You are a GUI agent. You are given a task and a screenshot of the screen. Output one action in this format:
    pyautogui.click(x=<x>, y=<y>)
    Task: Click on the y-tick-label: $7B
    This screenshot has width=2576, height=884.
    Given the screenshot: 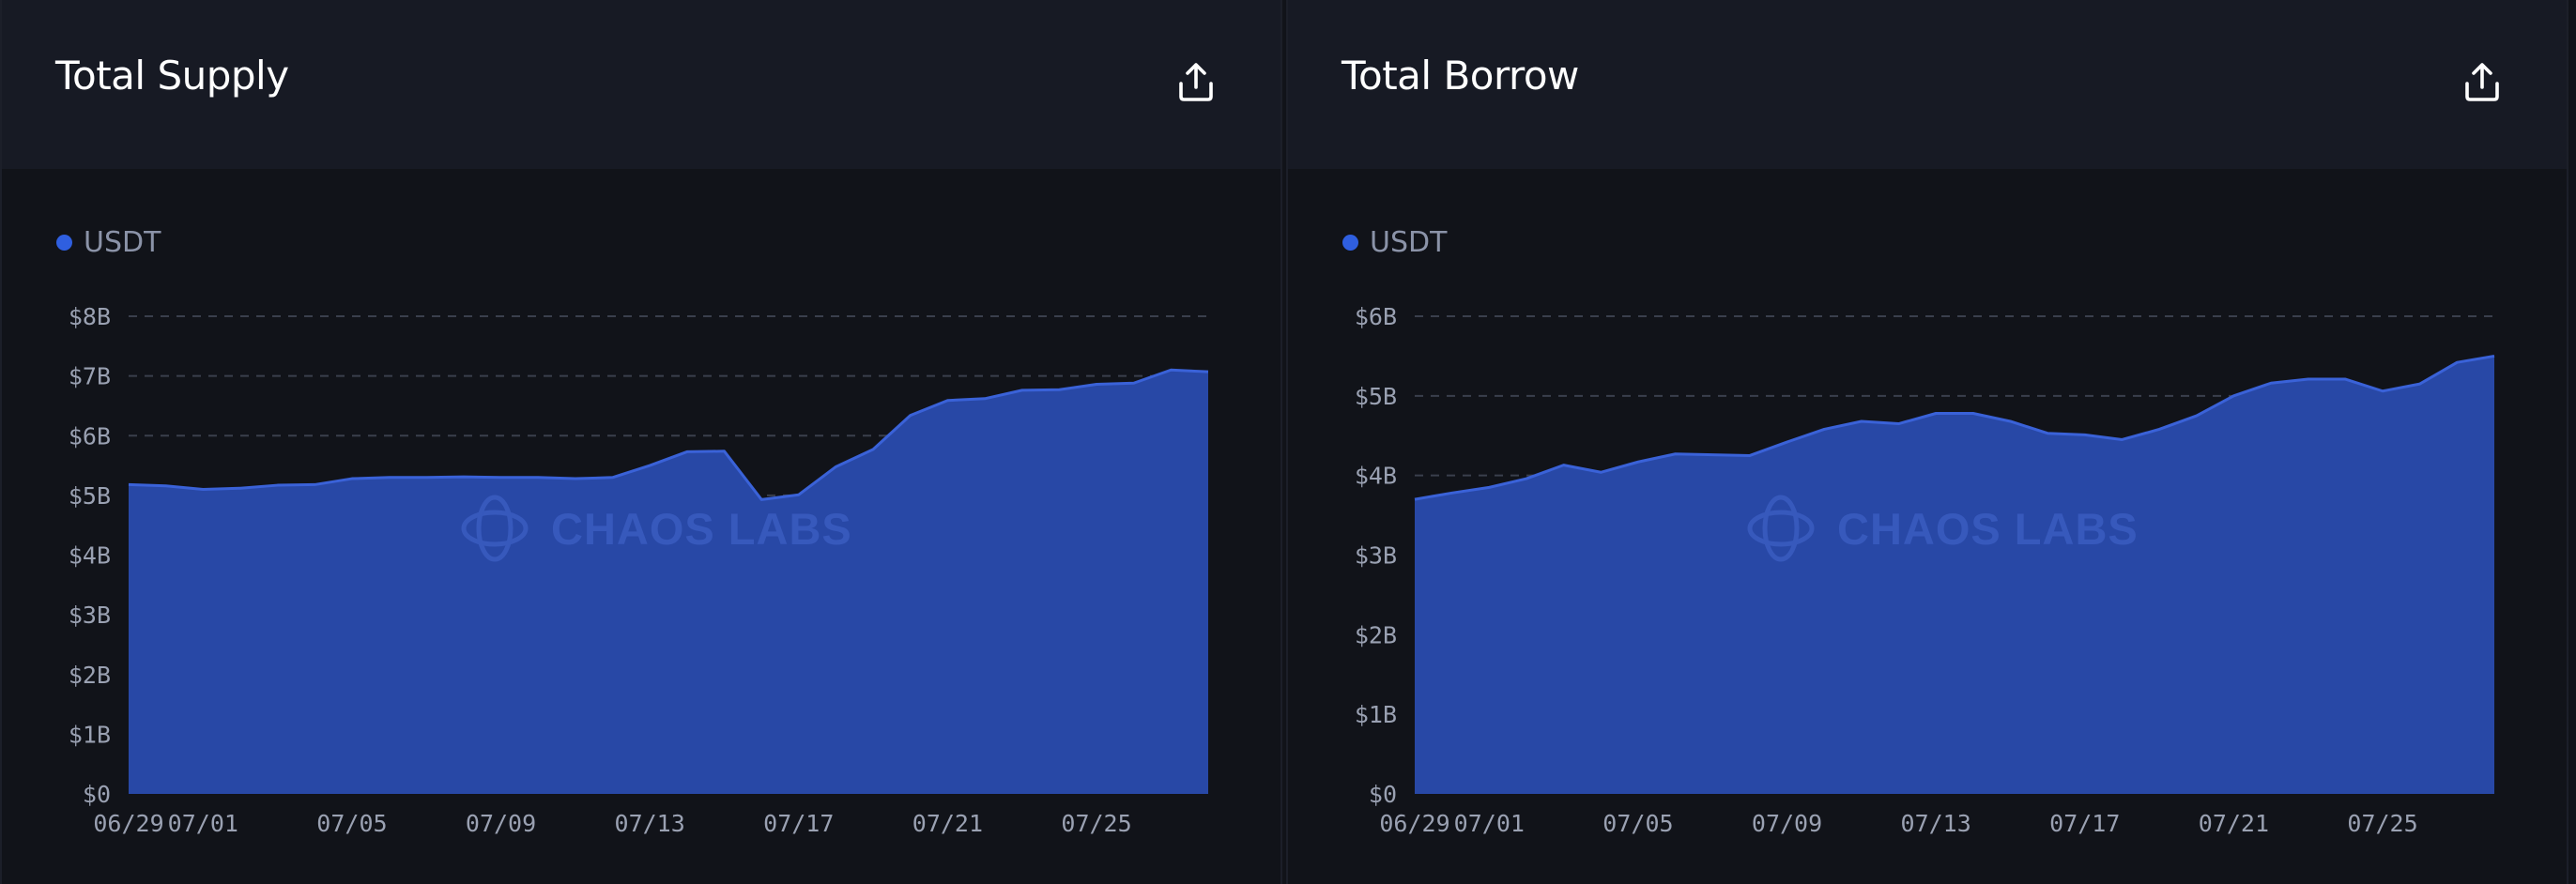 What is the action you would take?
    pyautogui.click(x=90, y=376)
    